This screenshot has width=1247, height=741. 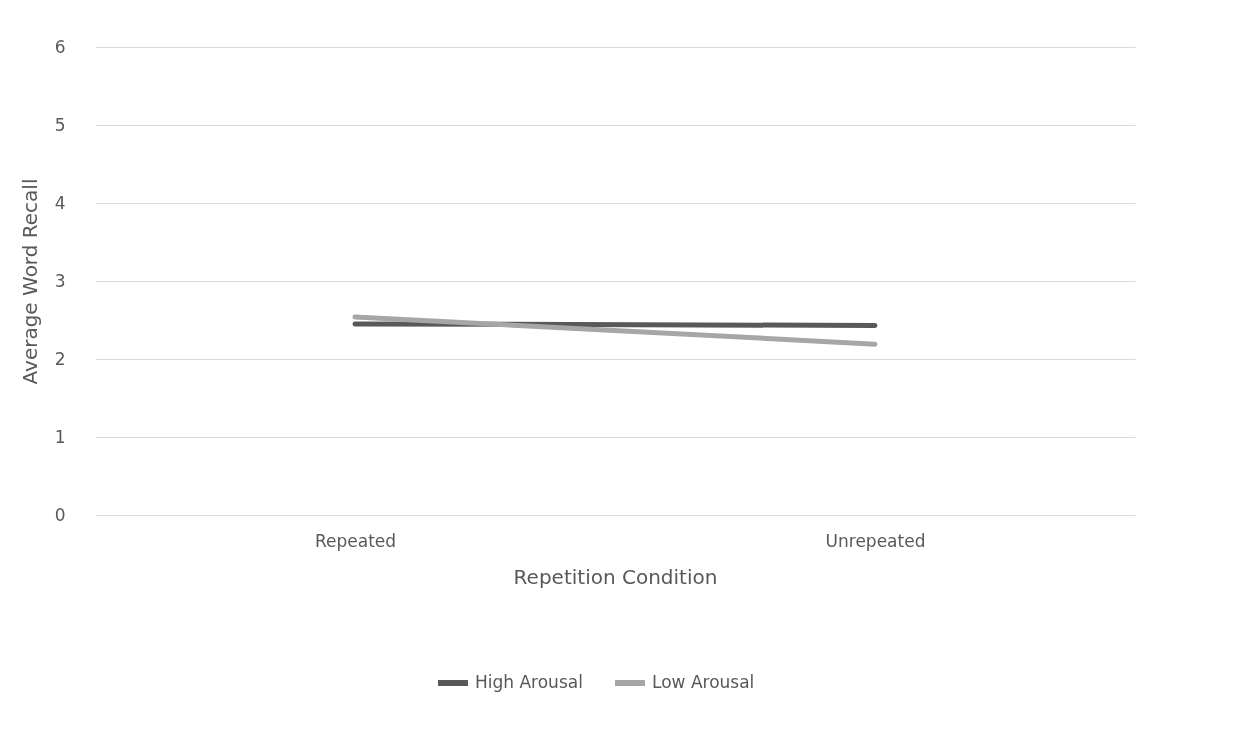 What do you see at coordinates (529, 682) in the screenshot?
I see `legend-label: High Arousal` at bounding box center [529, 682].